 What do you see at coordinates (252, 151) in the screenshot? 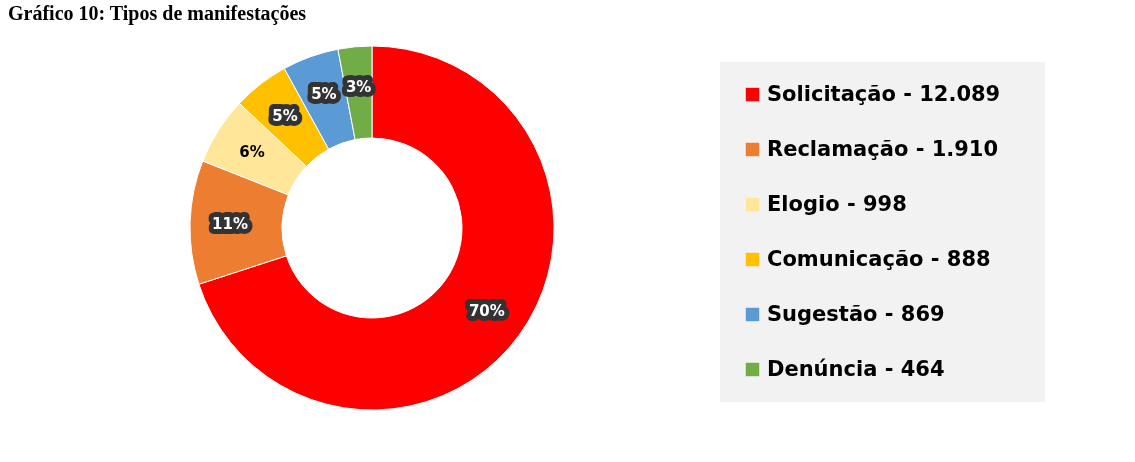
I see `data-label: 6%` at bounding box center [252, 151].